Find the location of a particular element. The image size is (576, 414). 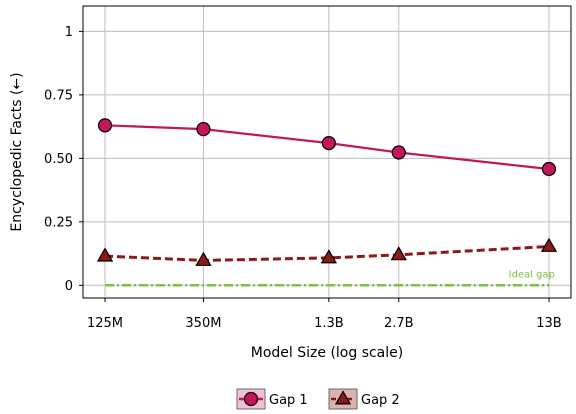

legend: Gap 1 Gap 2 is located at coordinates (318, 399).